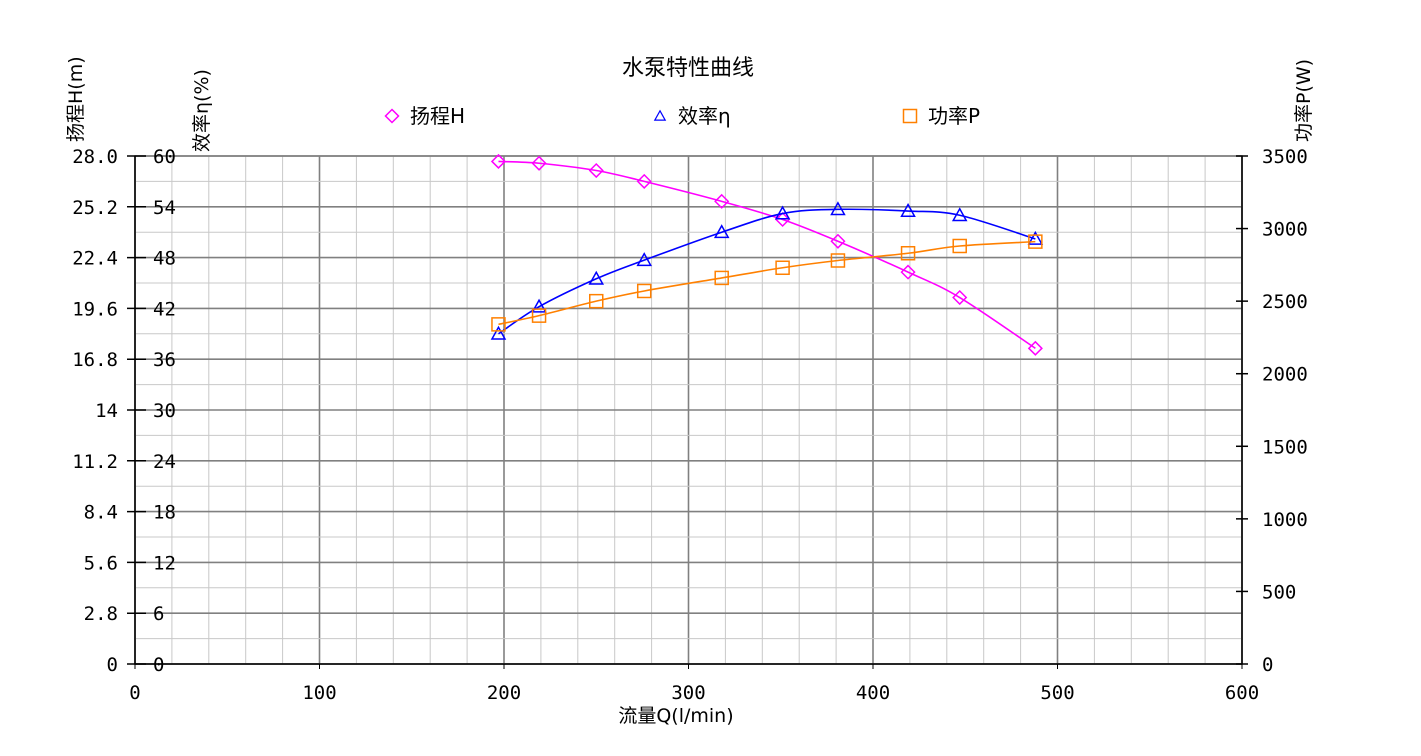 The height and width of the screenshot is (756, 1421). Describe the element at coordinates (95, 208) in the screenshot. I see `head-tick-label: 25.2` at that location.